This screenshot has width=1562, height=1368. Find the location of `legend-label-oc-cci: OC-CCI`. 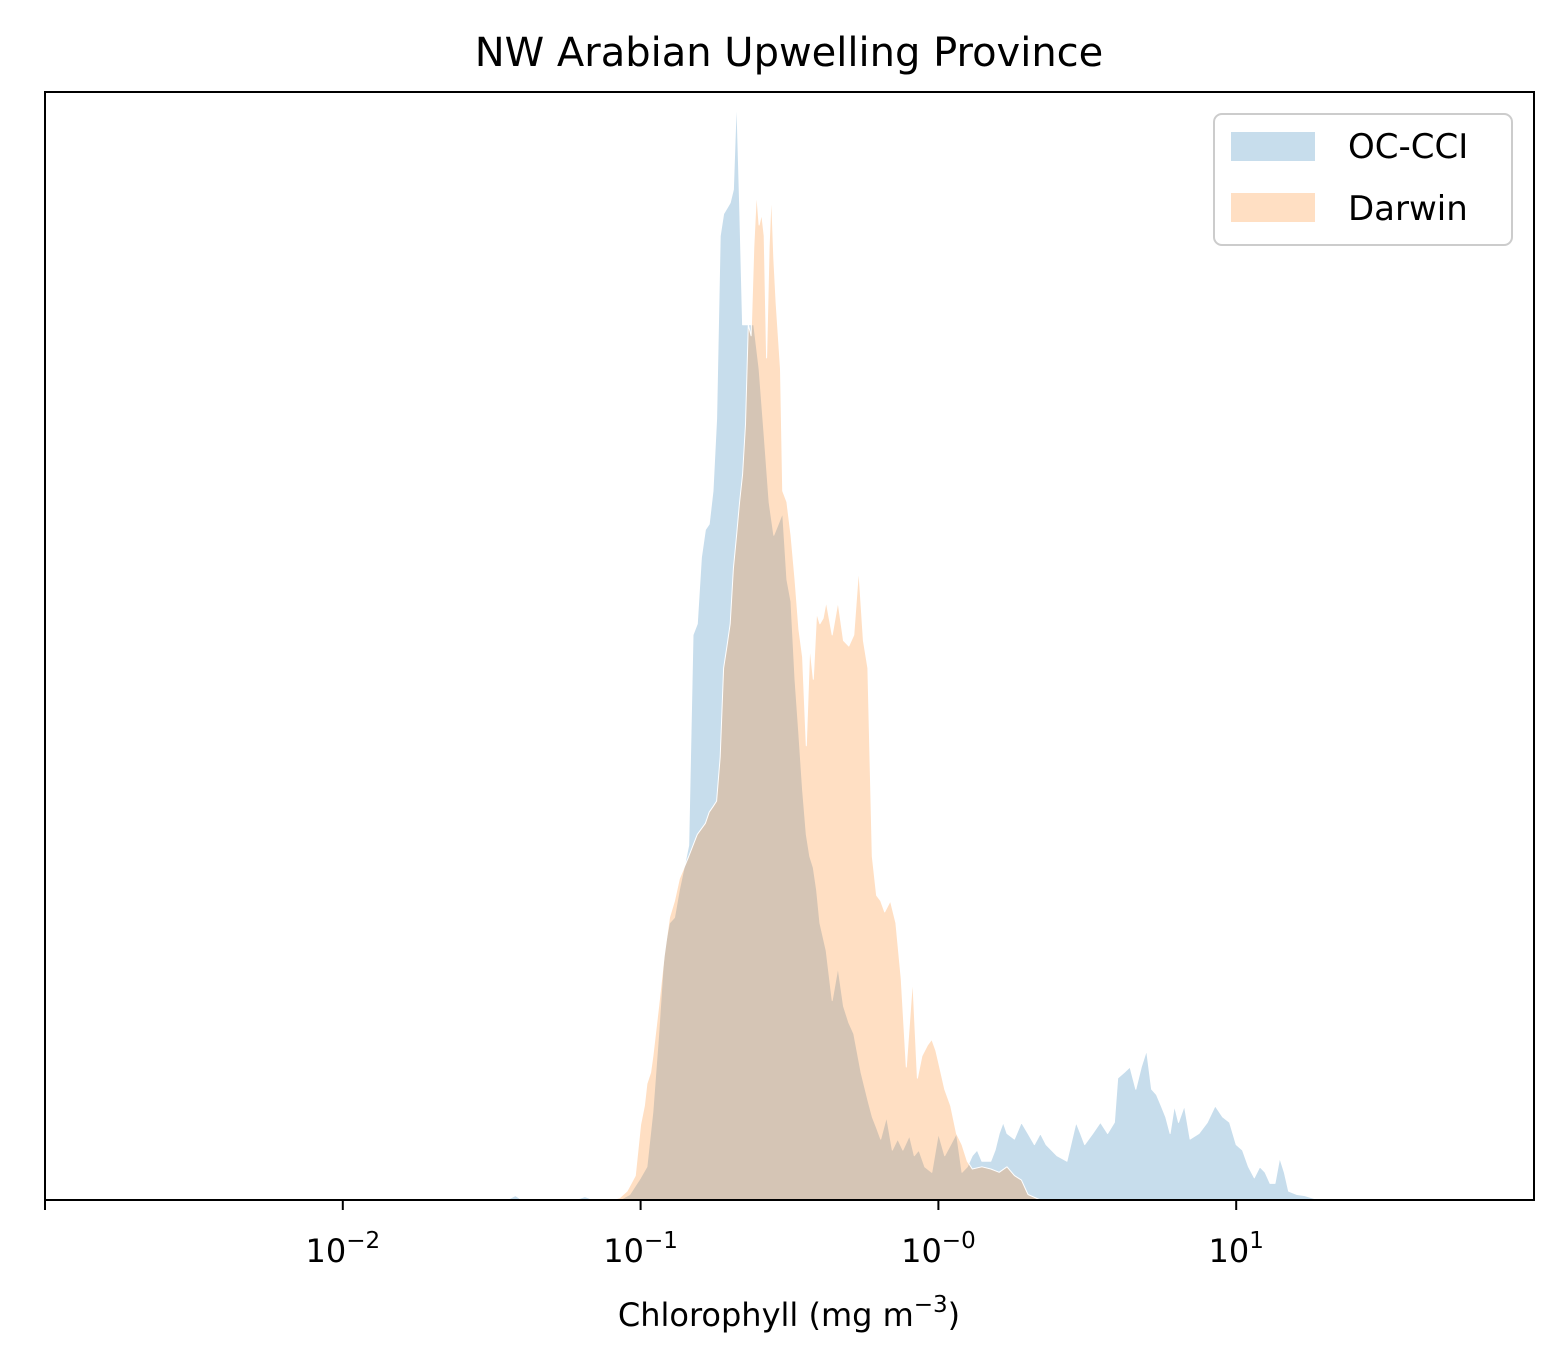

legend-label-oc-cci: OC-CCI is located at coordinates (1408, 147).